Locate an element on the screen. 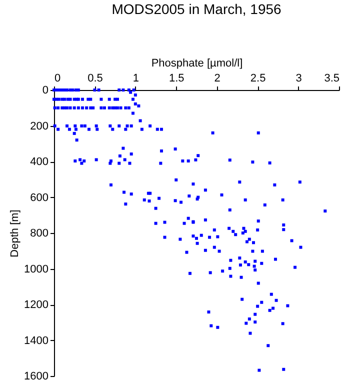 The height and width of the screenshot is (384, 350). y-tick-label: 1000 is located at coordinates (36, 269).